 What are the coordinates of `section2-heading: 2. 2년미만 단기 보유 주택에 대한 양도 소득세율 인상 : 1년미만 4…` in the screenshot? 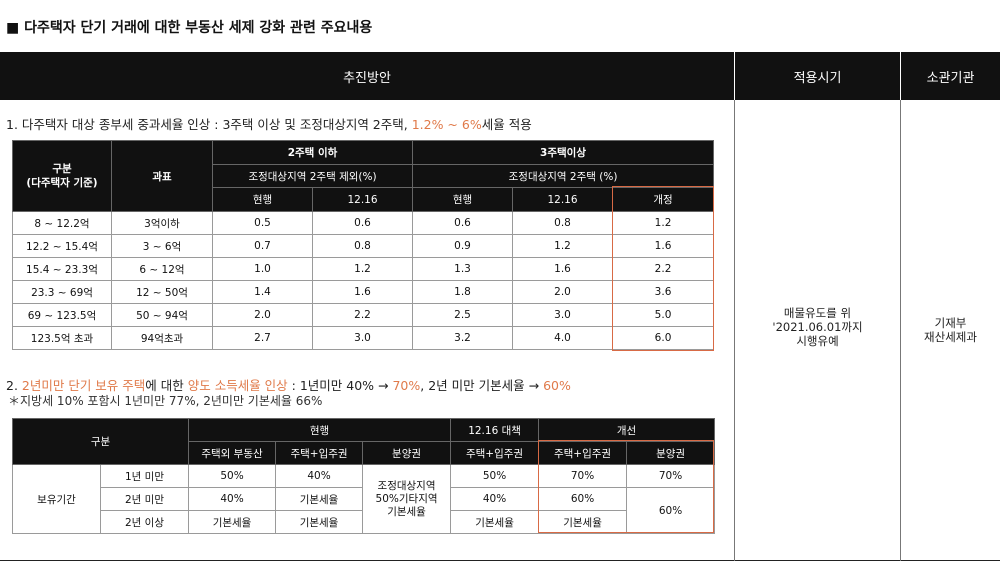 It's located at (288, 384).